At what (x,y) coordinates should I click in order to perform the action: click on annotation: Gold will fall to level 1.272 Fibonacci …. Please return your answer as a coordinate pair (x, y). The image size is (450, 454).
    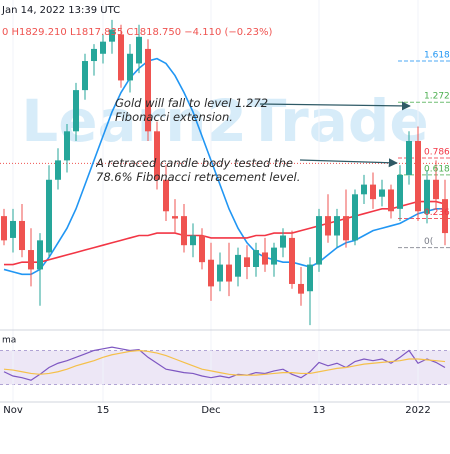
    Looking at the image, I should click on (192, 110).